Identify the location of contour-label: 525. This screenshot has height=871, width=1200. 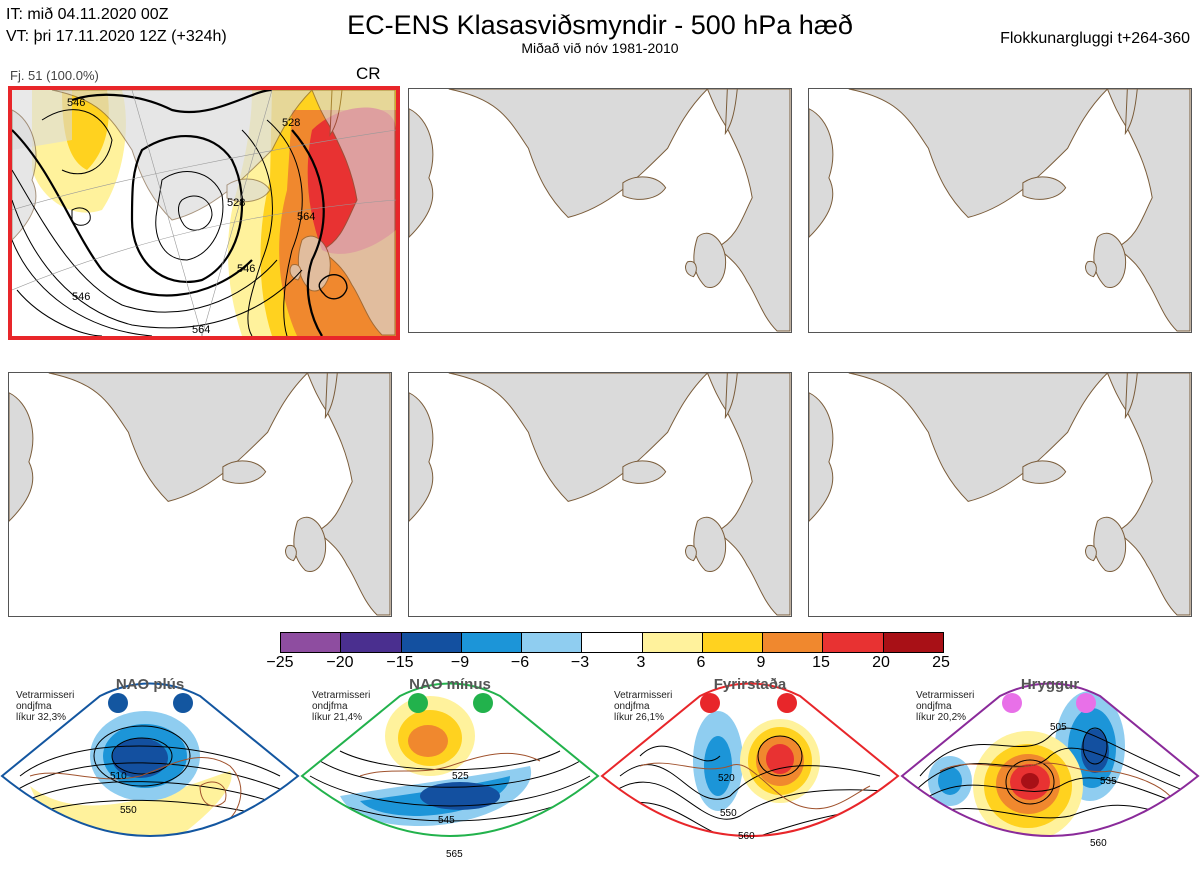
(460, 776).